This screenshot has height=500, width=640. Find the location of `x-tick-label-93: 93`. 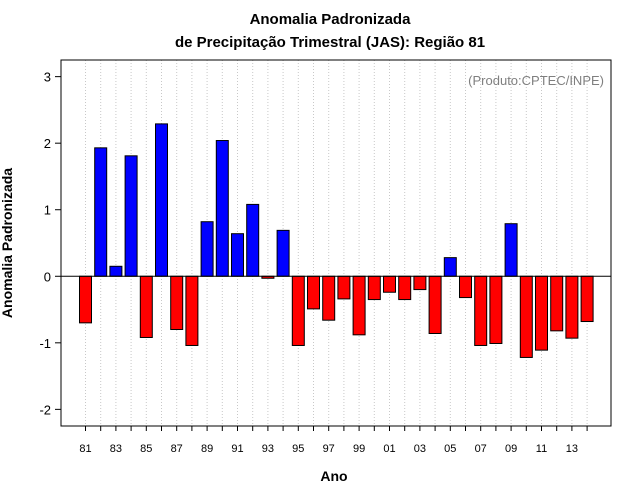

x-tick-label-93: 93 is located at coordinates (268, 449).